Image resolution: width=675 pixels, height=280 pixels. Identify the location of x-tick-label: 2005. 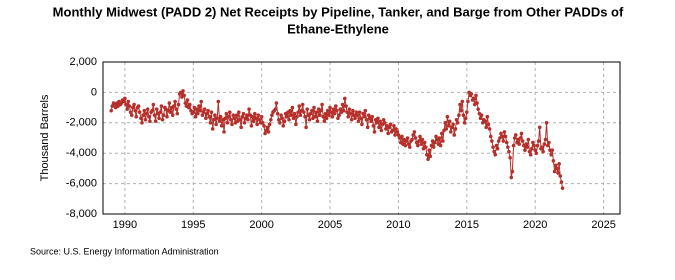
(330, 225).